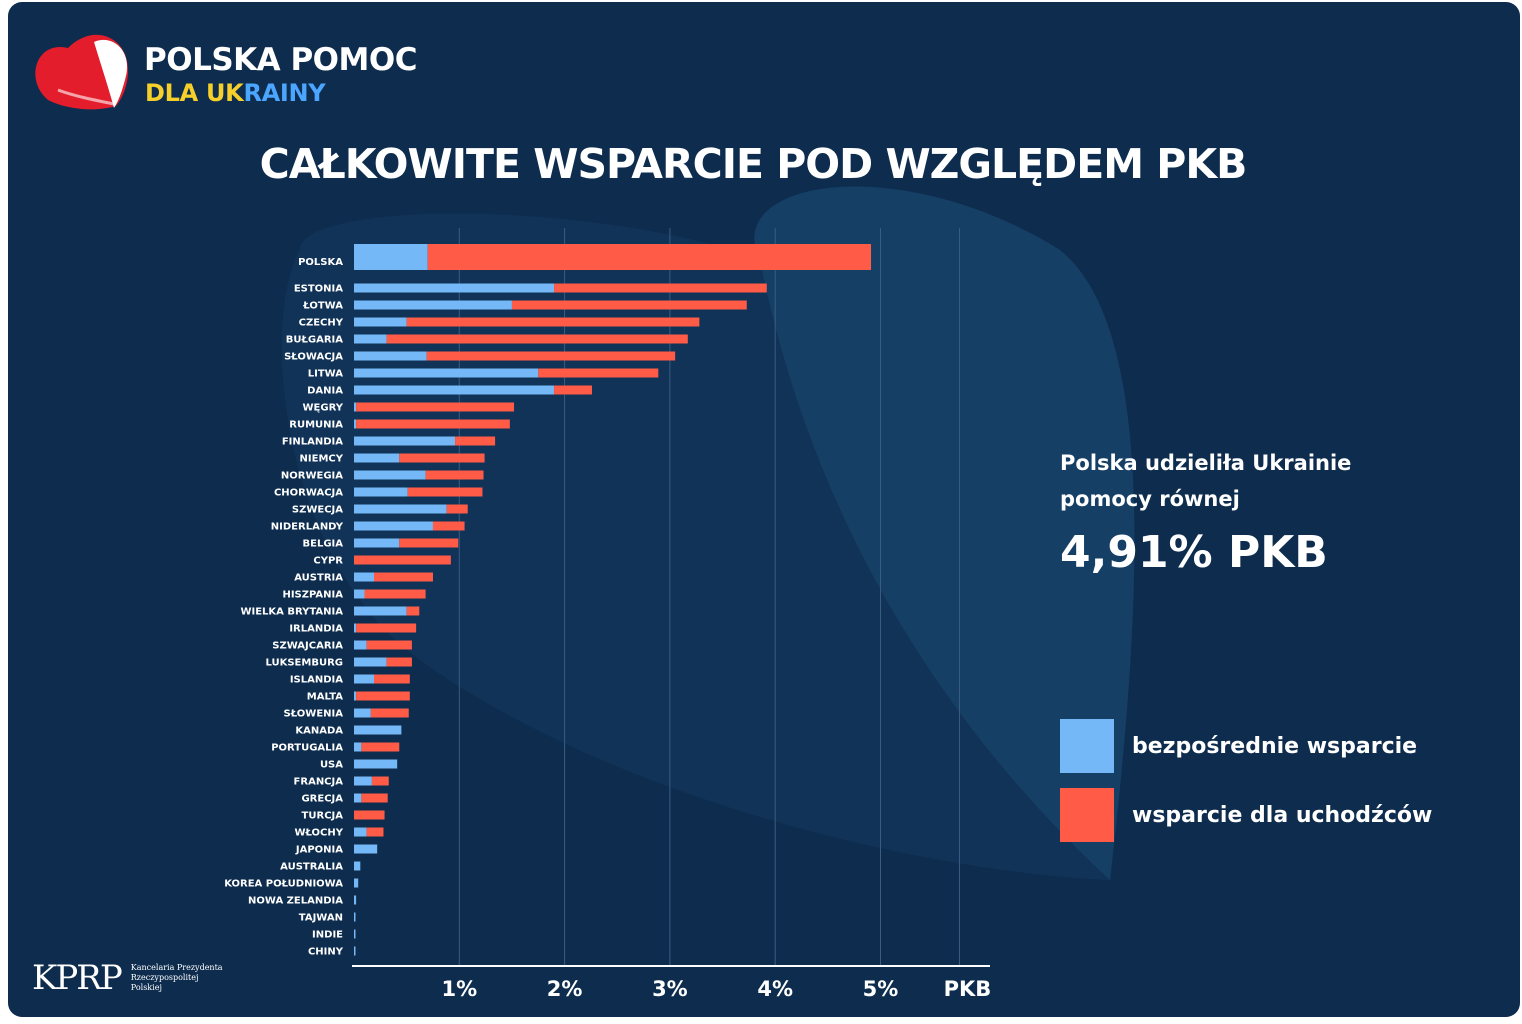  Describe the element at coordinates (77, 978) in the screenshot. I see `kprp-logo-text: KPRP` at that location.